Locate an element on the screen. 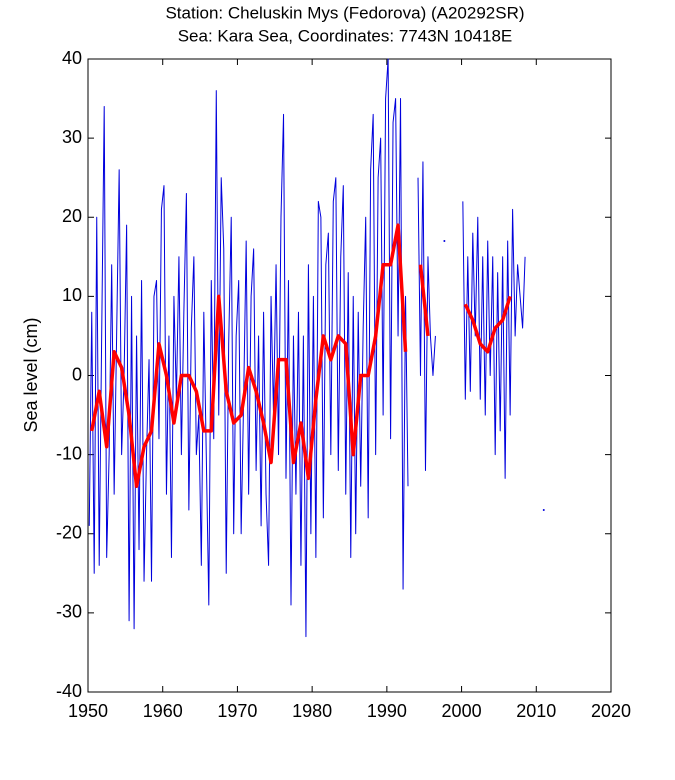  x-tick-label: 2000 is located at coordinates (462, 711).